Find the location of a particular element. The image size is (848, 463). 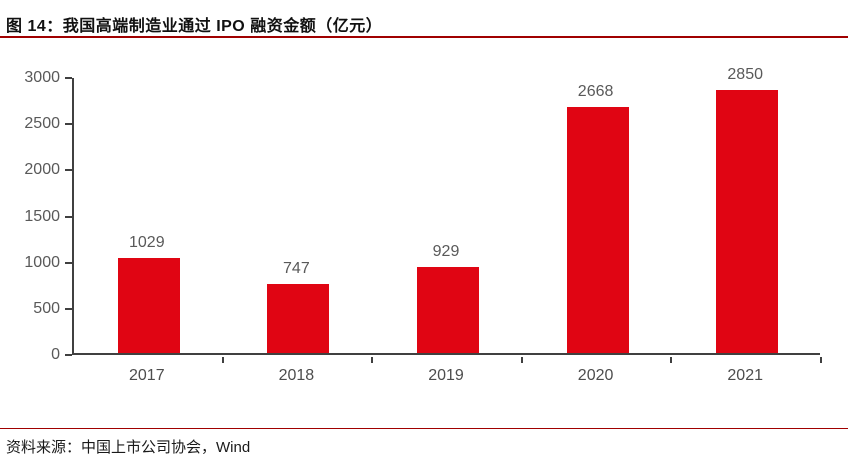

y-tick-label: 2500 is located at coordinates (42, 124).